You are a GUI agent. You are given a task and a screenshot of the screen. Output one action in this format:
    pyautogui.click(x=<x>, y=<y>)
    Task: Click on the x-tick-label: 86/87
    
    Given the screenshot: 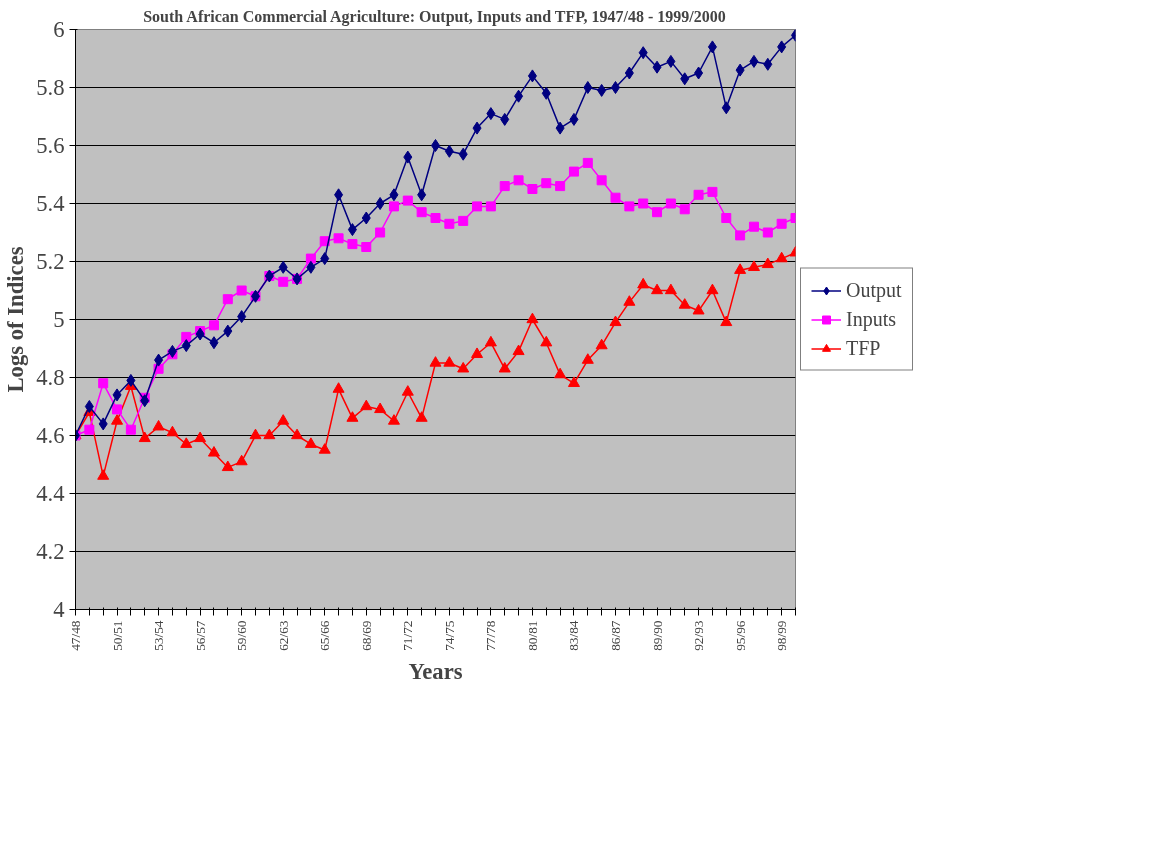 What is the action you would take?
    pyautogui.click(x=615, y=635)
    